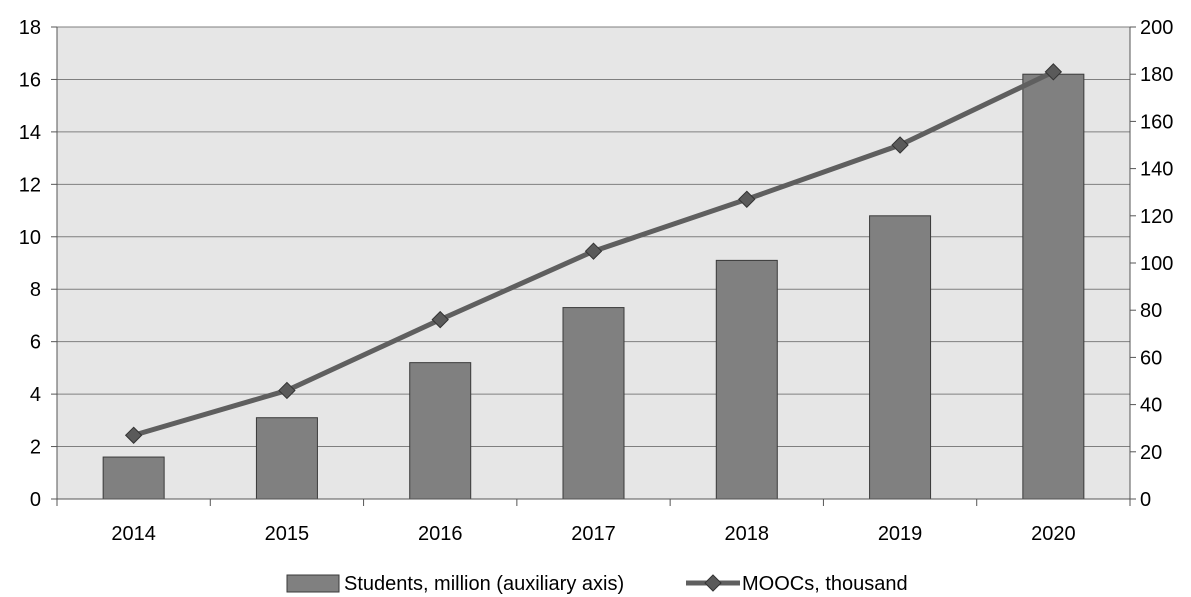 This screenshot has width=1191, height=597. Describe the element at coordinates (30, 238) in the screenshot. I see `left-axis-tick-label: 10` at that location.